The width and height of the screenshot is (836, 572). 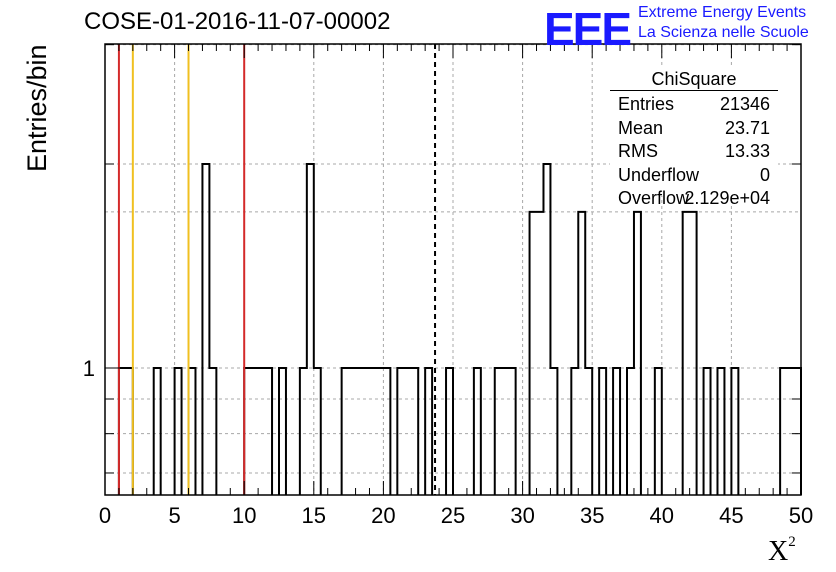 I want to click on x-tick-label: 0, so click(x=105, y=515).